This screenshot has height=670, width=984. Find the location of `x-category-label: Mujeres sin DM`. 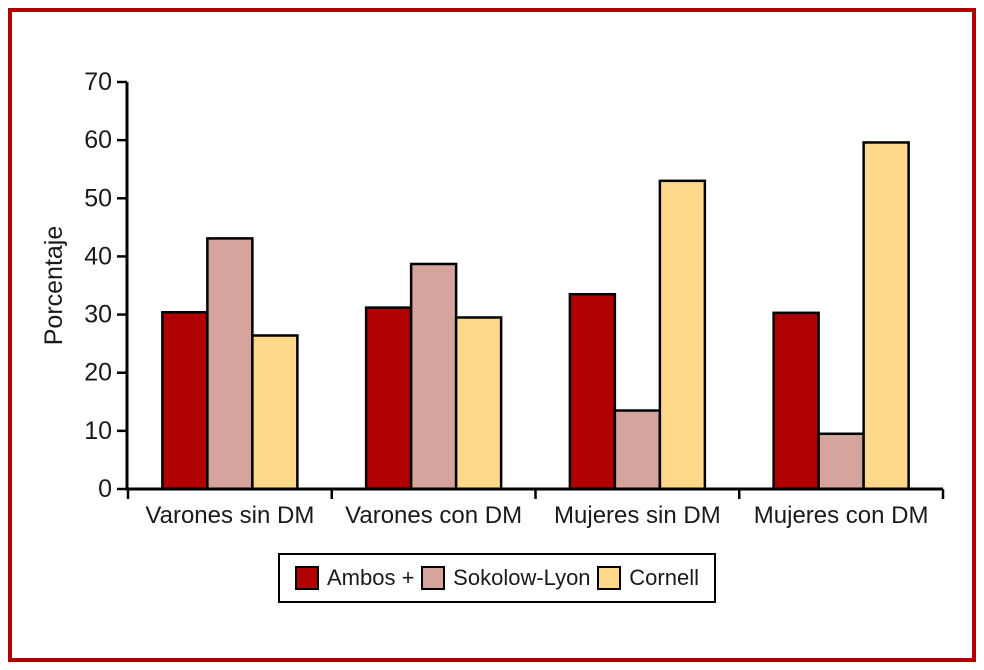

x-category-label: Mujeres sin DM is located at coordinates (637, 515).